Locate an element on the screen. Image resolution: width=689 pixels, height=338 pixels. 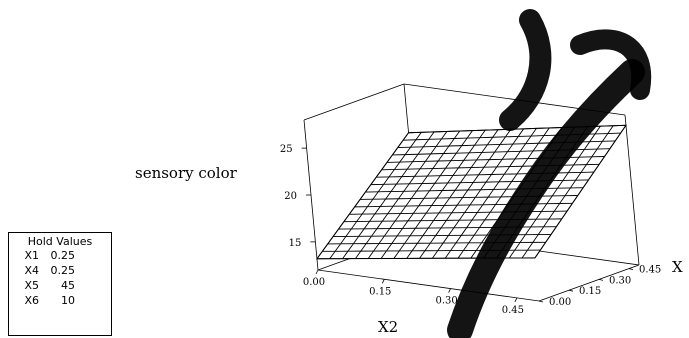
x-tick-label: 0.45 is located at coordinates (513, 310).